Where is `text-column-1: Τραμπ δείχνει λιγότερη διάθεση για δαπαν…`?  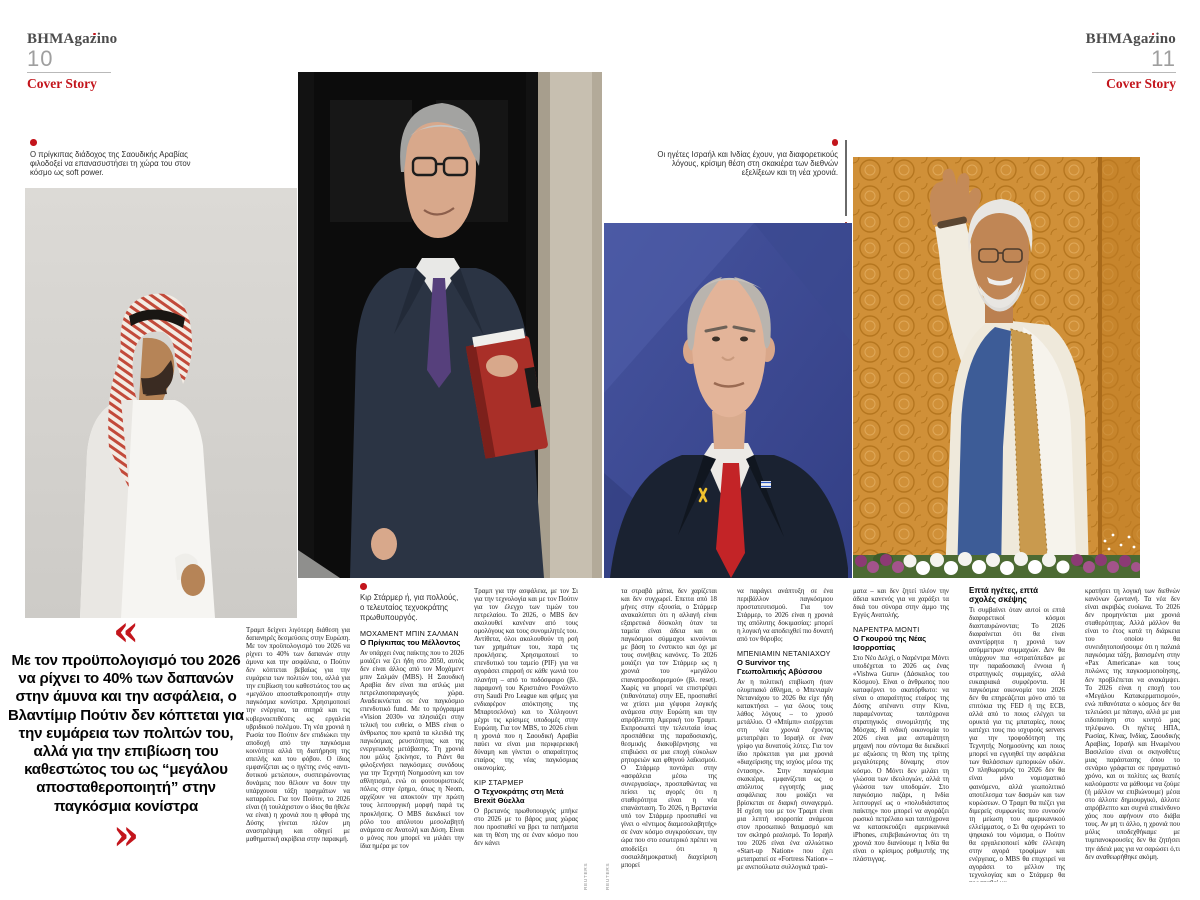
text-column-1: Τραμπ δείχνει λιγότερη διάθεση για δαπαν… is located at coordinates (298, 743).